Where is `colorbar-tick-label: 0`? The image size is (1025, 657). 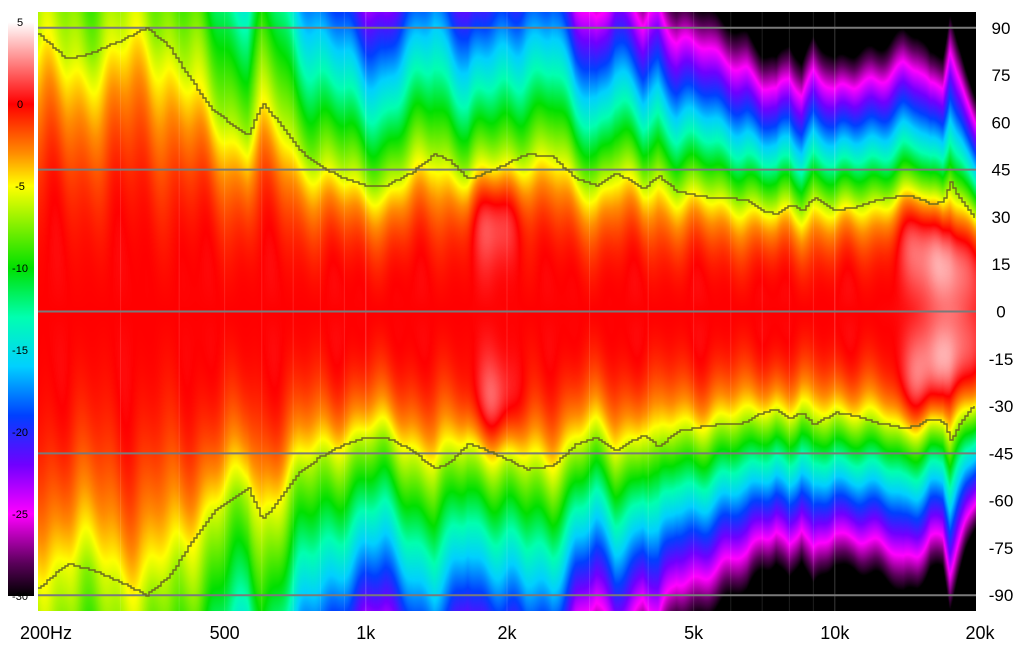 colorbar-tick-label: 0 is located at coordinates (20, 105).